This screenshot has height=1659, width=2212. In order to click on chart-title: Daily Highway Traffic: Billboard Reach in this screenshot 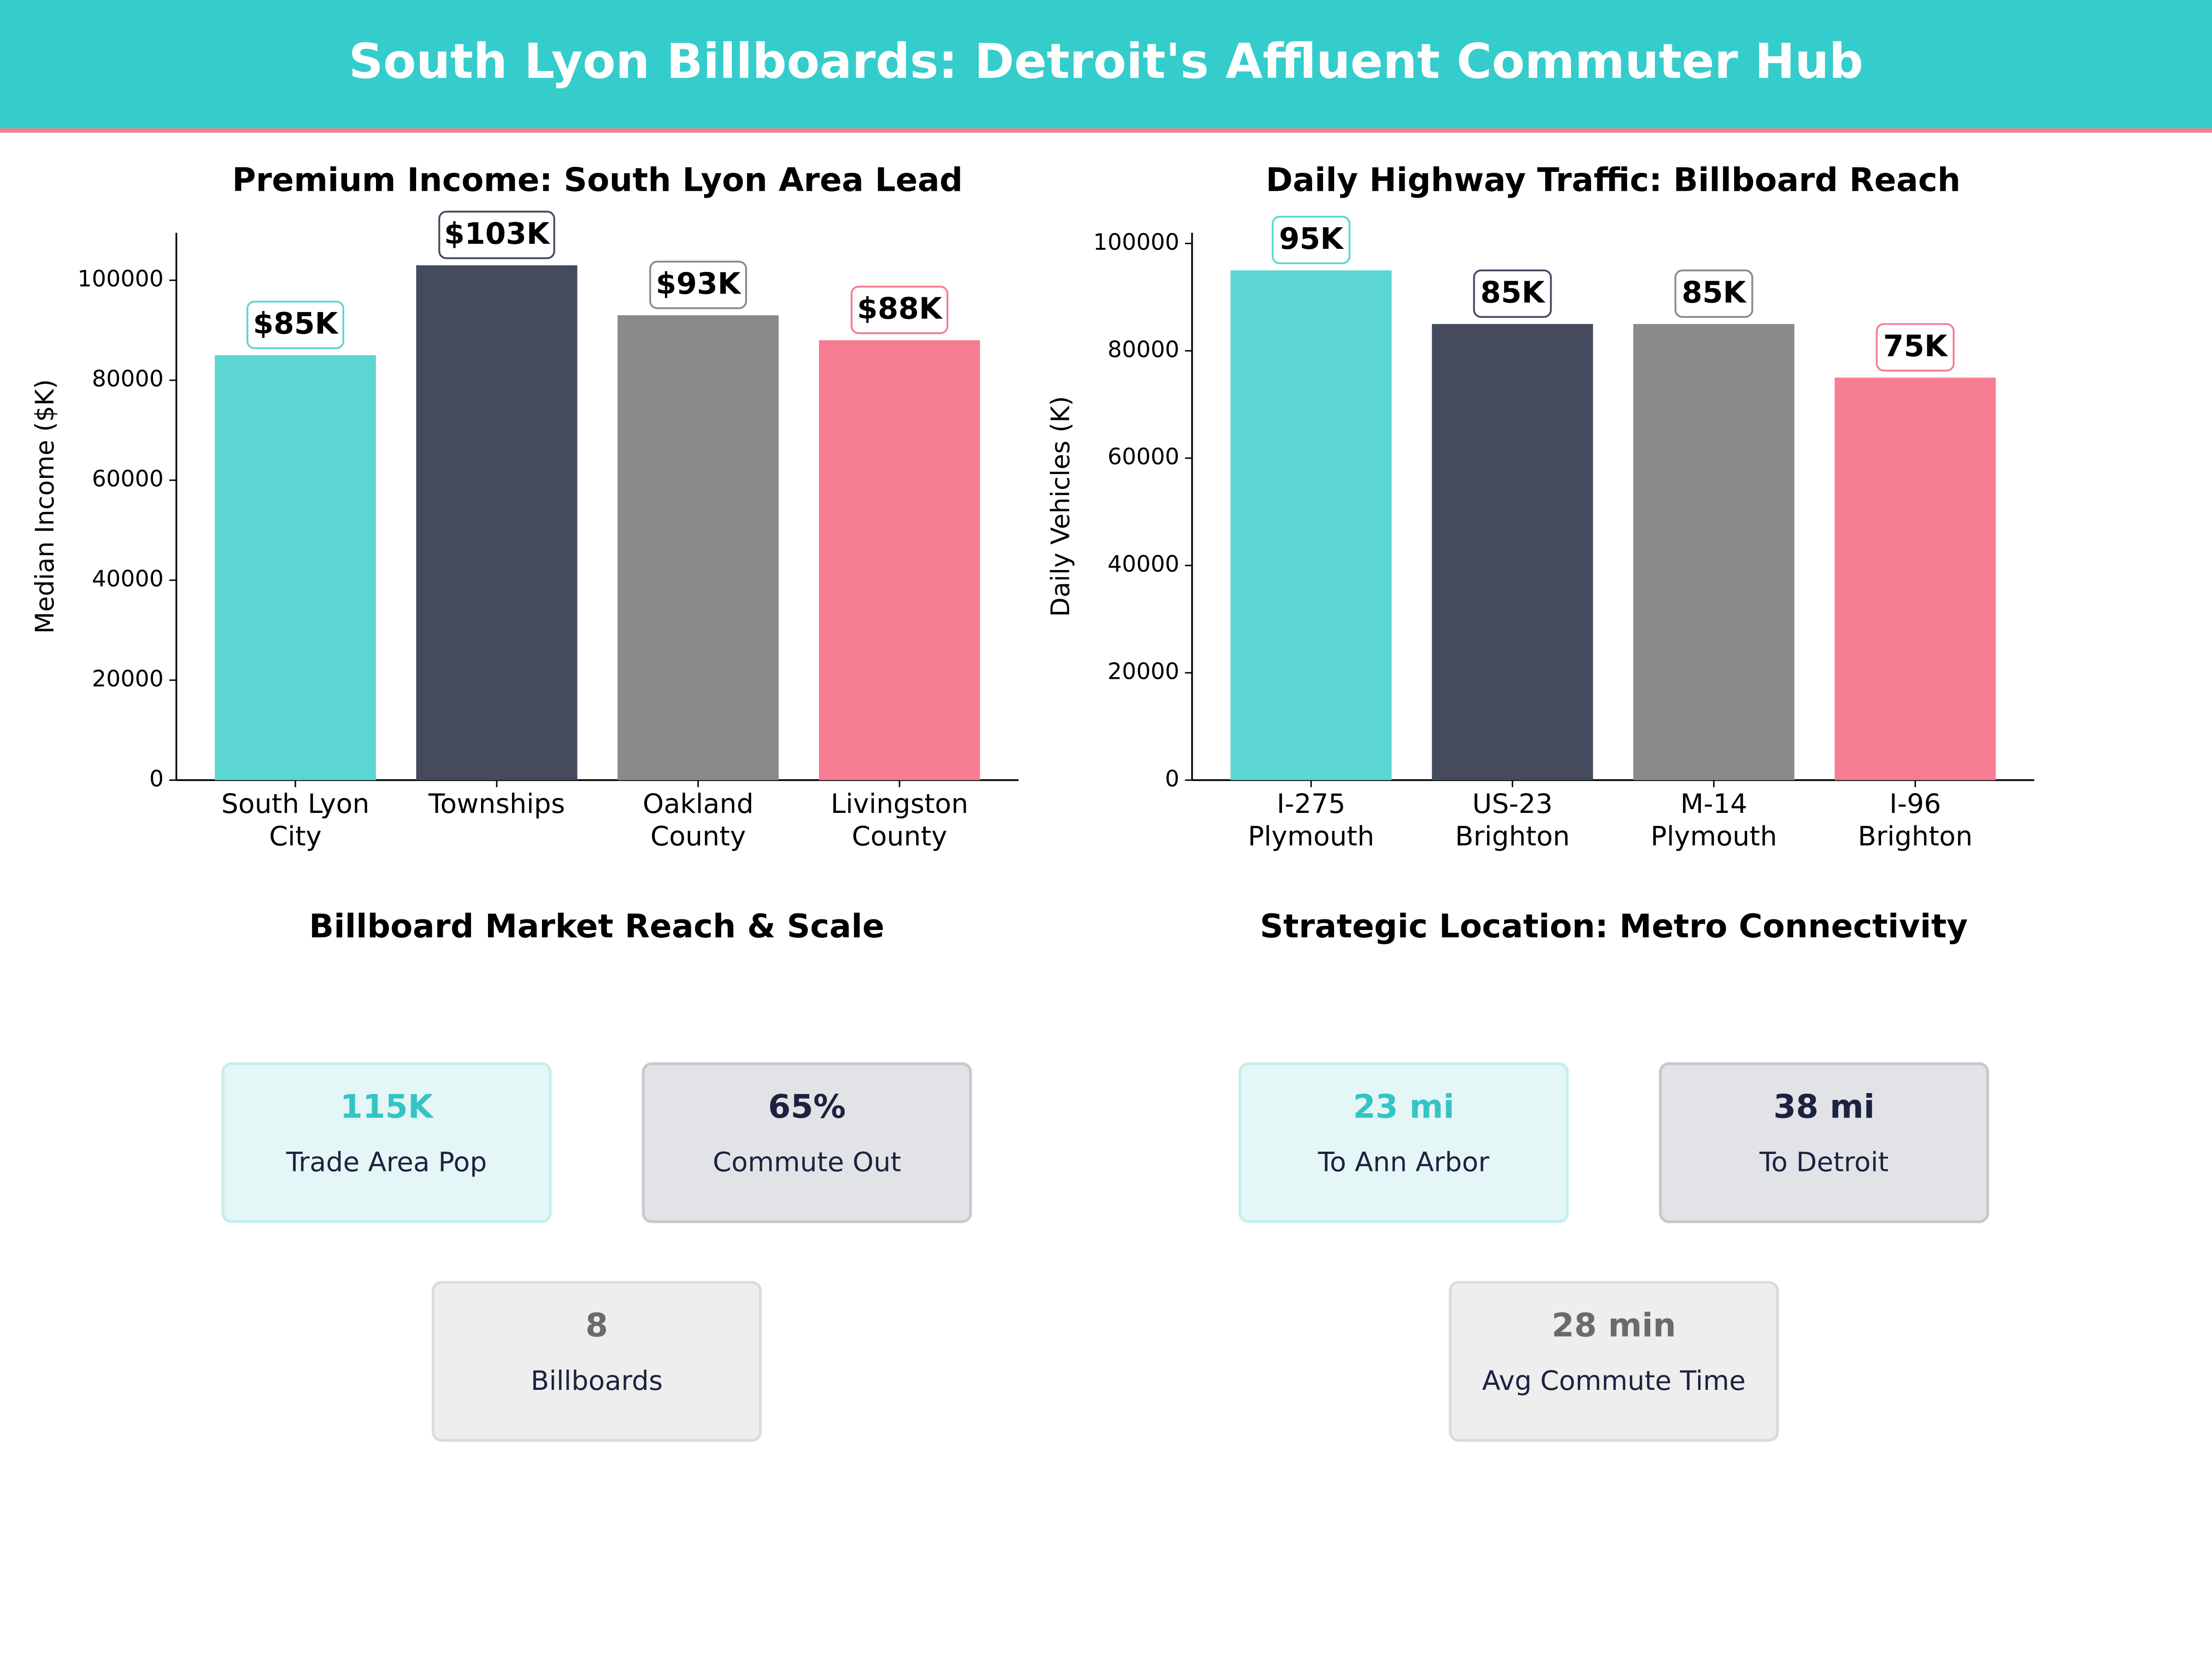, I will do `click(1613, 180)`.